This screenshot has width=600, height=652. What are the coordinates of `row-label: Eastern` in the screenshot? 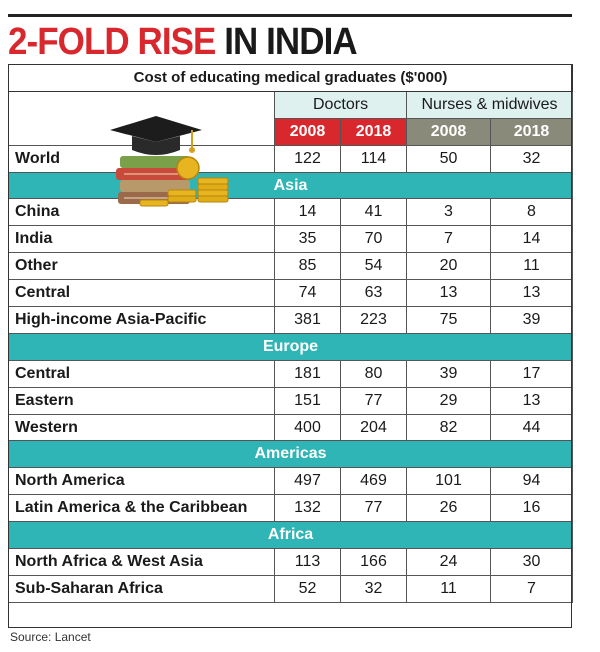 It's located at (141, 400).